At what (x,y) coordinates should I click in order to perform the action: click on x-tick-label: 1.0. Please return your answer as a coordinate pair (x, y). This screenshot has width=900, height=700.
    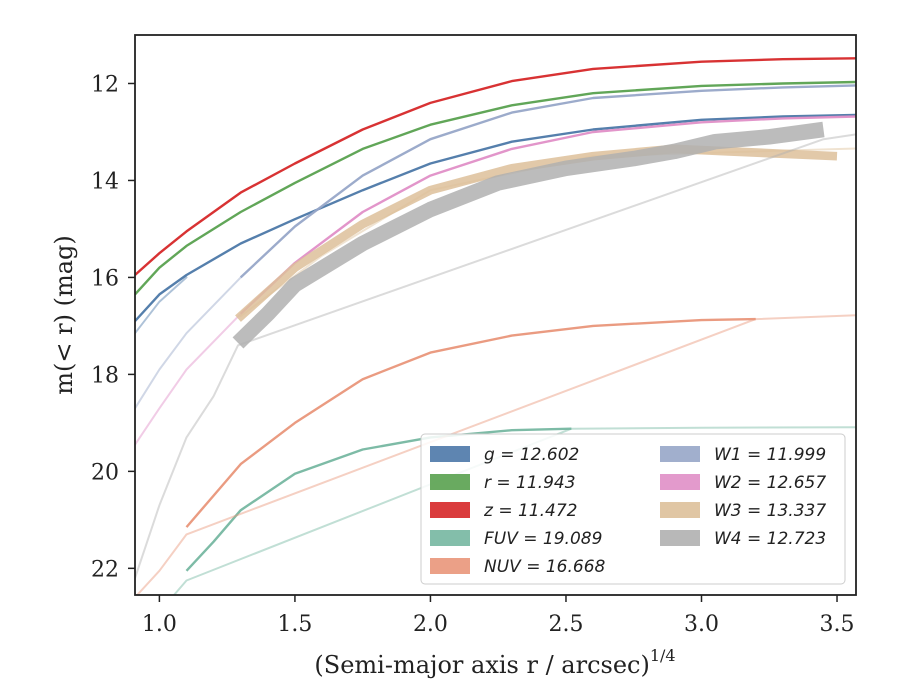
    Looking at the image, I should click on (159, 624).